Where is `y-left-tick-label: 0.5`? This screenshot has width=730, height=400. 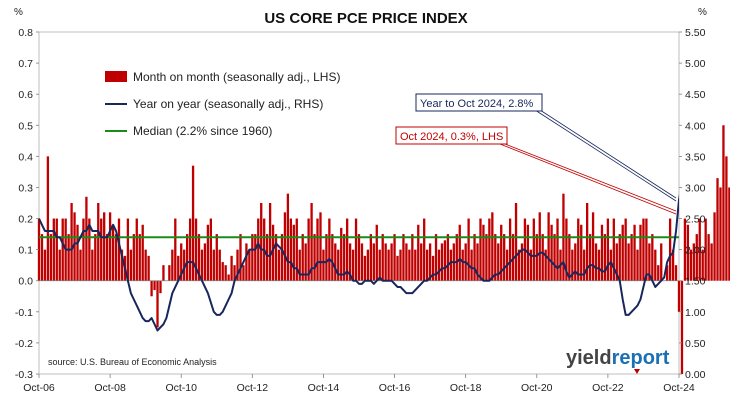
y-left-tick-label: 0.5 is located at coordinates (25, 126).